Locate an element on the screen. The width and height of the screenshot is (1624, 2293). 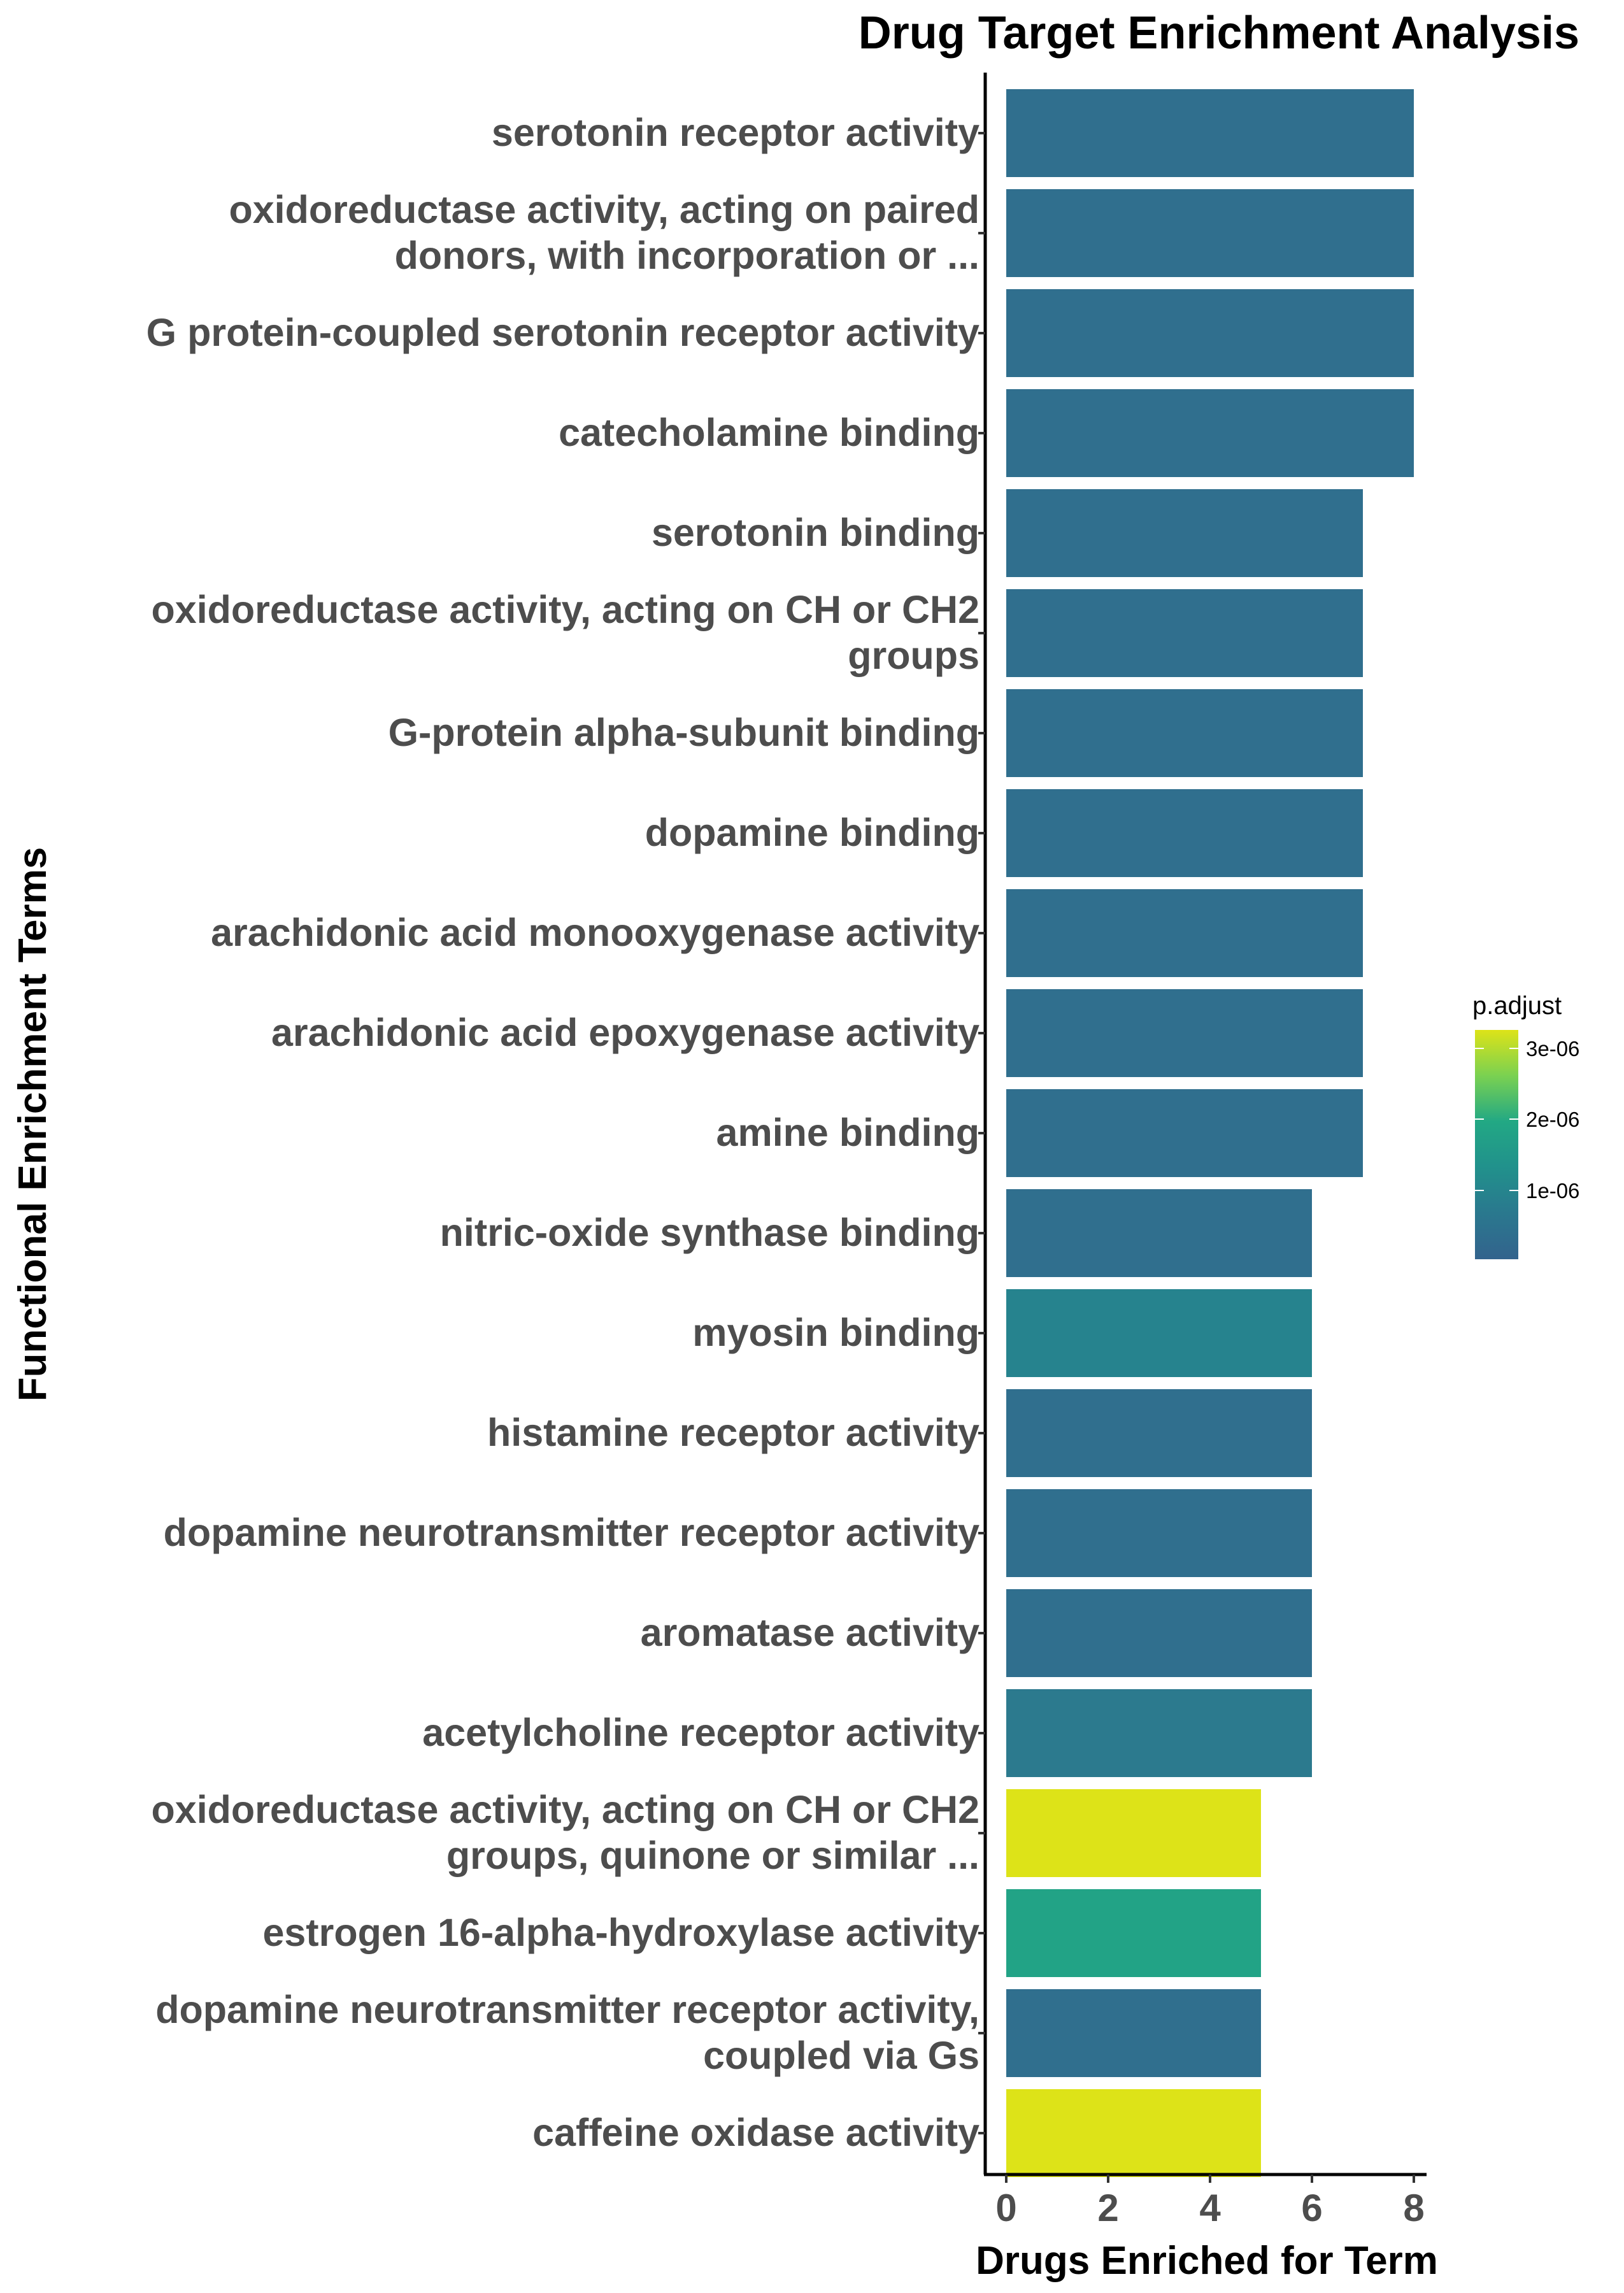
legend-title: p.adjust is located at coordinates (1517, 1006).